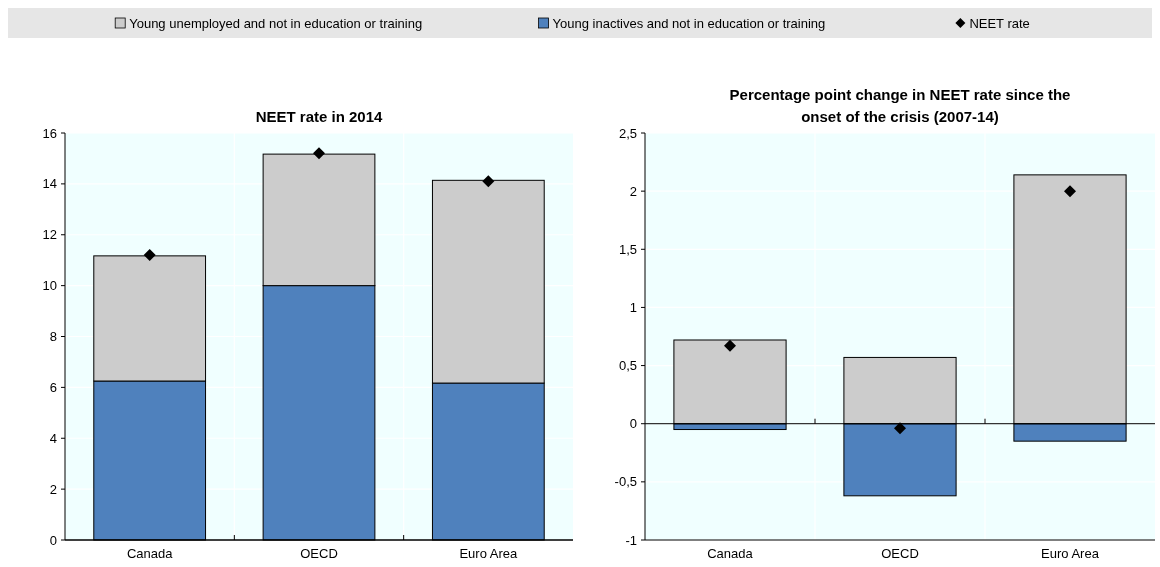  Describe the element at coordinates (631, 540) in the screenshot. I see `y-tick-label: -1` at that location.